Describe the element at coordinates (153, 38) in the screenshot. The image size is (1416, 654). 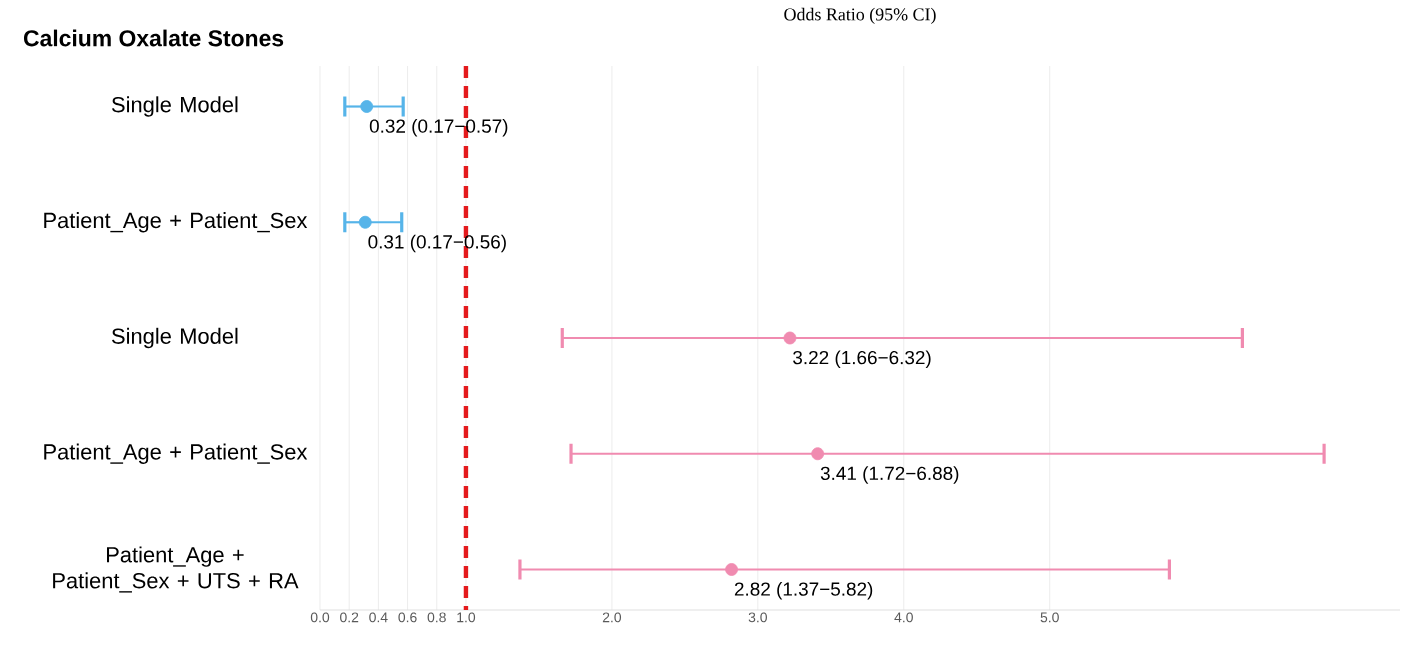
I see `chart-title: Calcium Oxalate Stones` at that location.